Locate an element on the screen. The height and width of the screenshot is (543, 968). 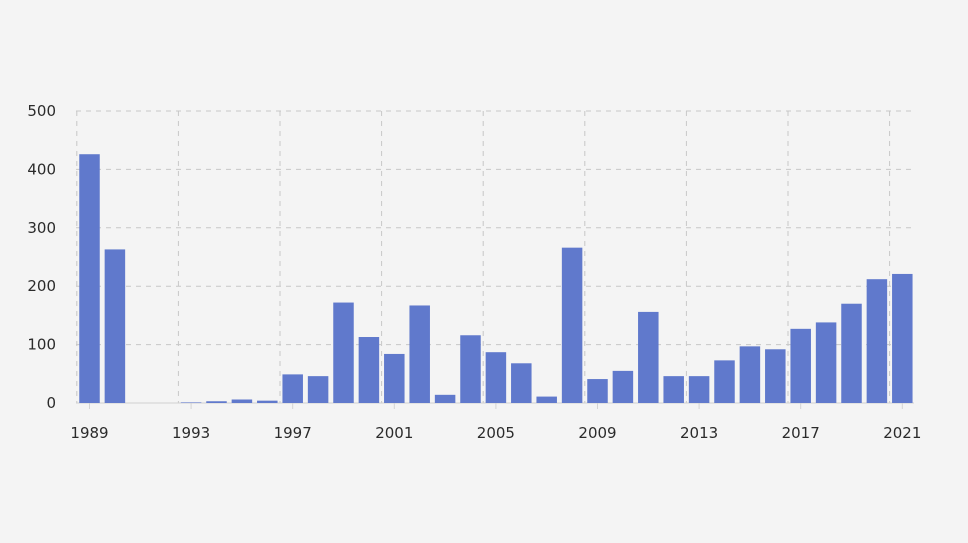
x-tick-label: 2013 is located at coordinates (699, 433).